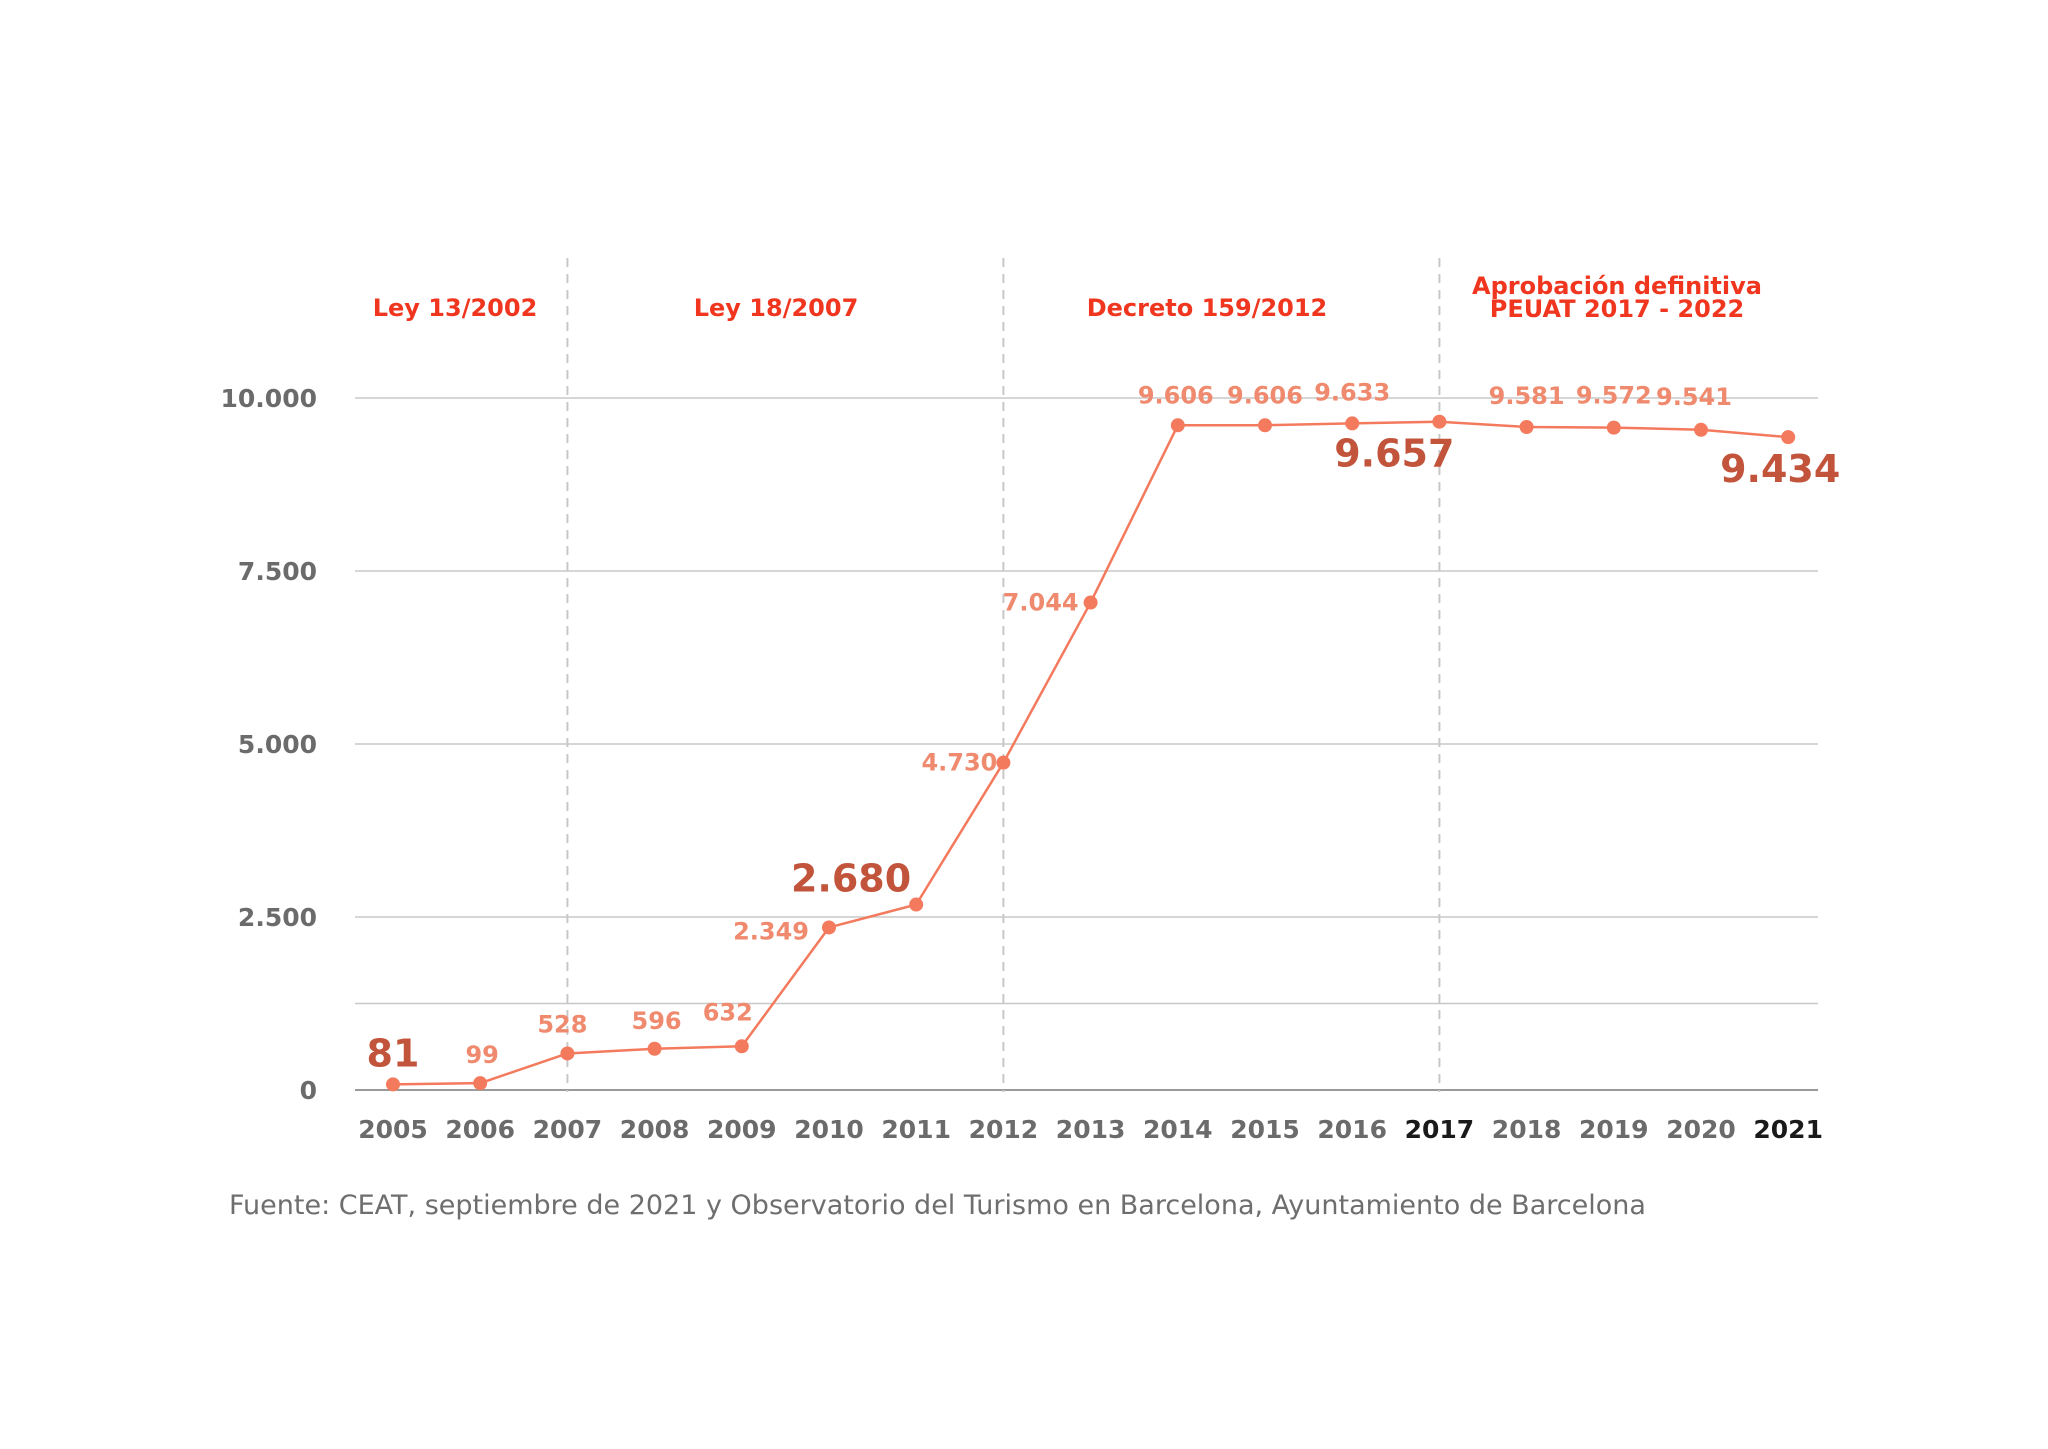  What do you see at coordinates (776, 308) in the screenshot?
I see `period-label-1: Ley 18/2007` at bounding box center [776, 308].